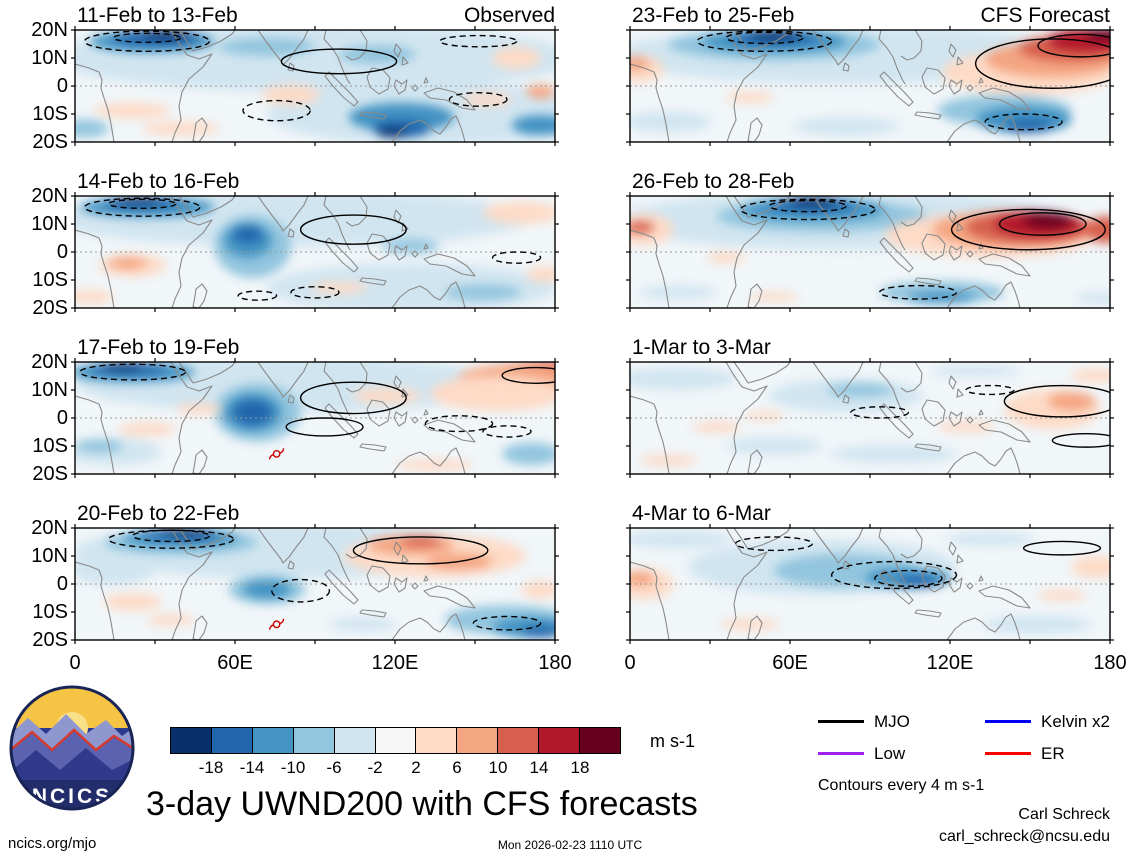 This screenshot has width=1135, height=860. I want to click on figure-title: 3-day UWND200 with CFS forecasts, so click(422, 804).